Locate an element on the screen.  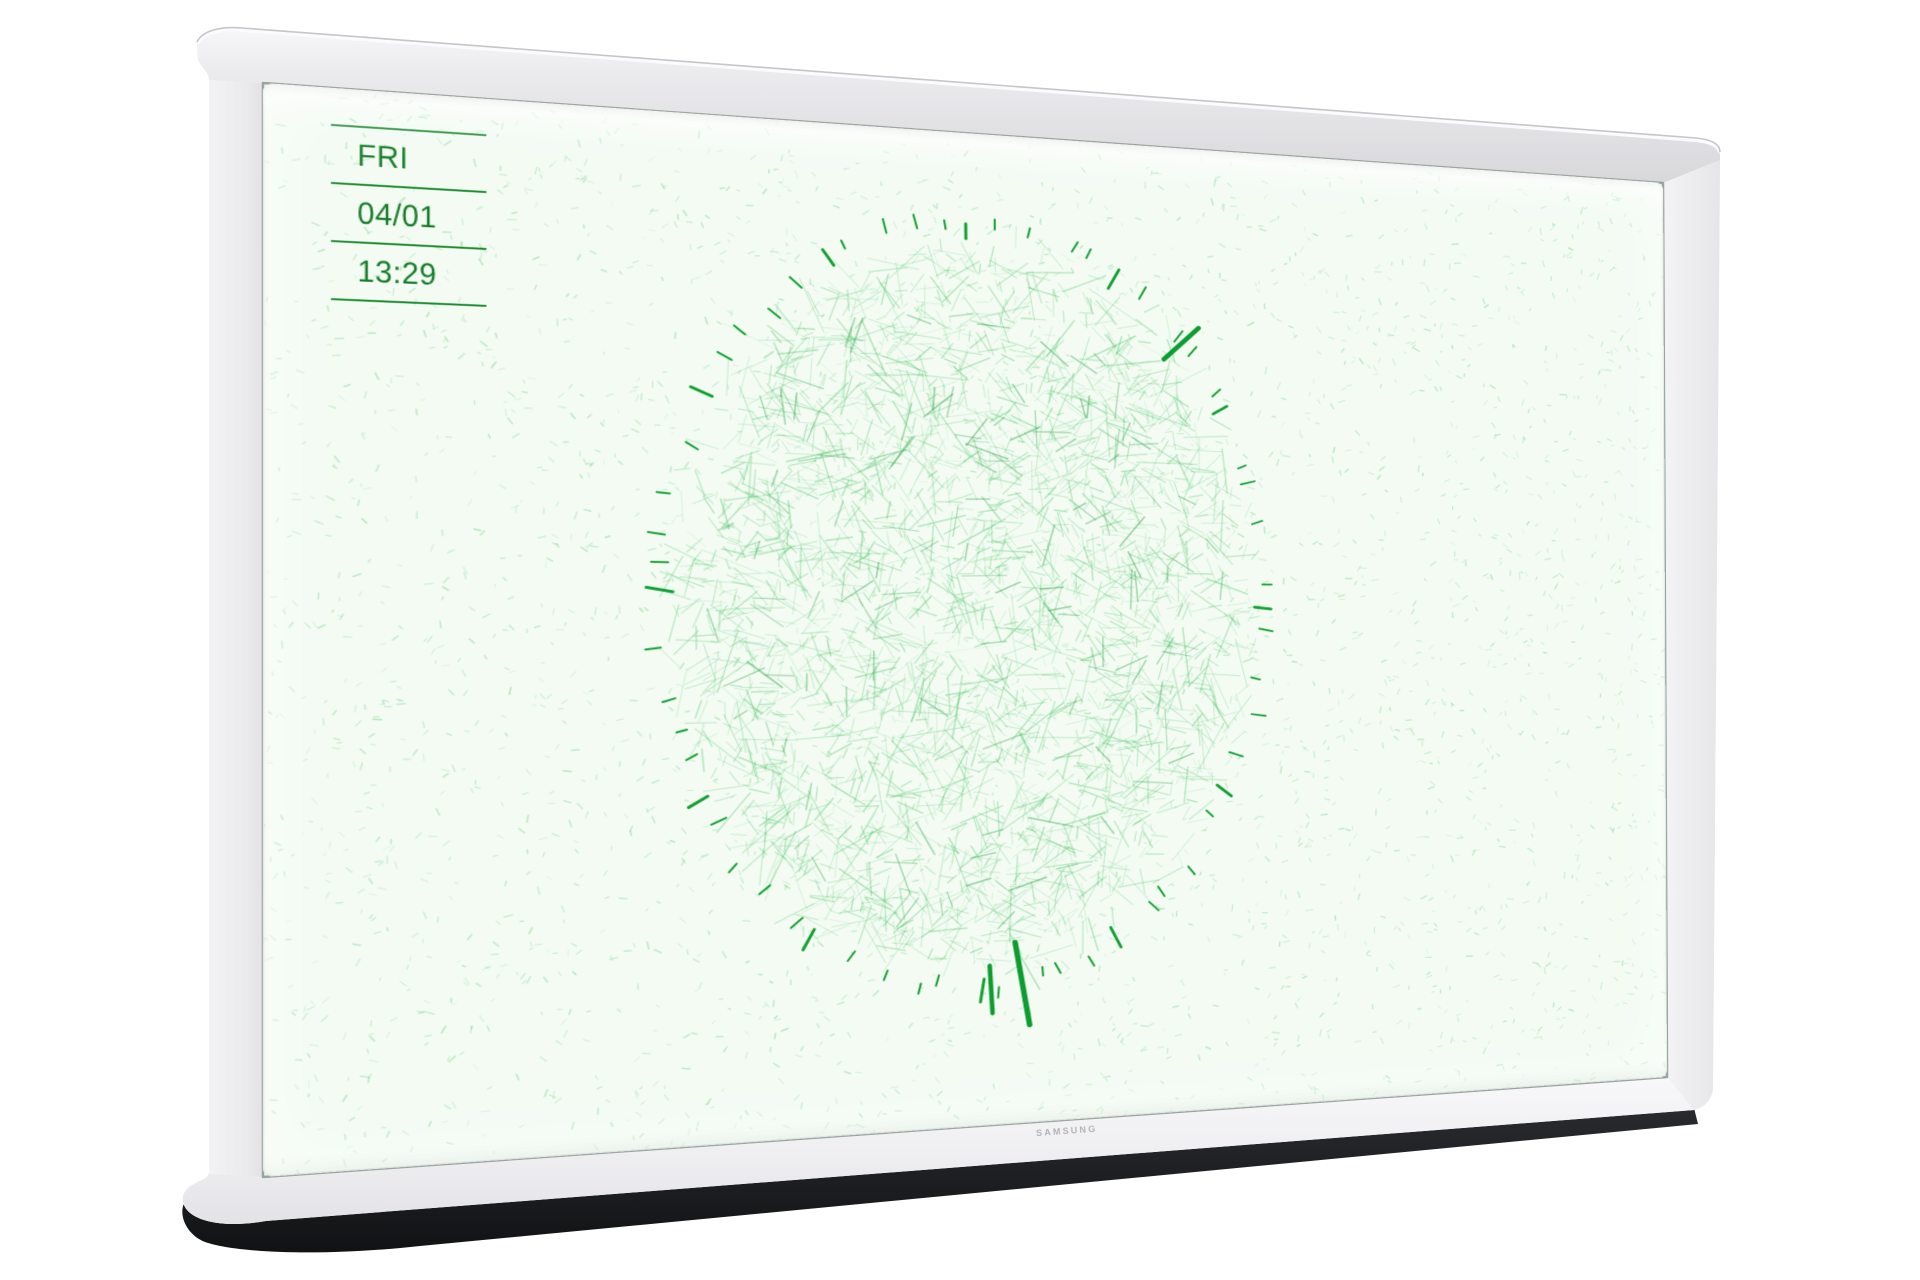
tv-top-shelf-highlight is located at coordinates (958, 90).